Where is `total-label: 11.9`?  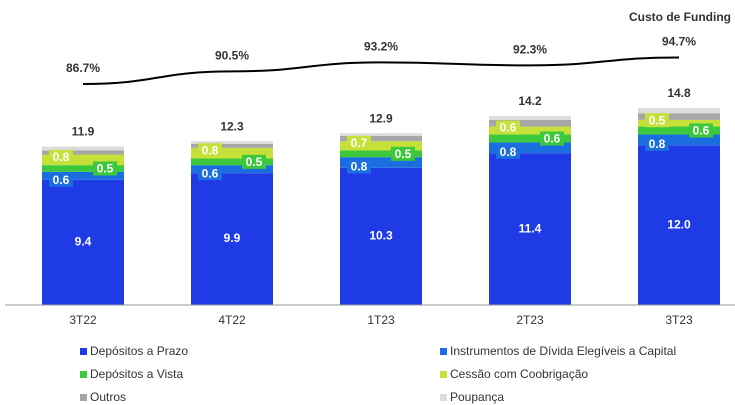
total-label: 11.9 is located at coordinates (83, 132).